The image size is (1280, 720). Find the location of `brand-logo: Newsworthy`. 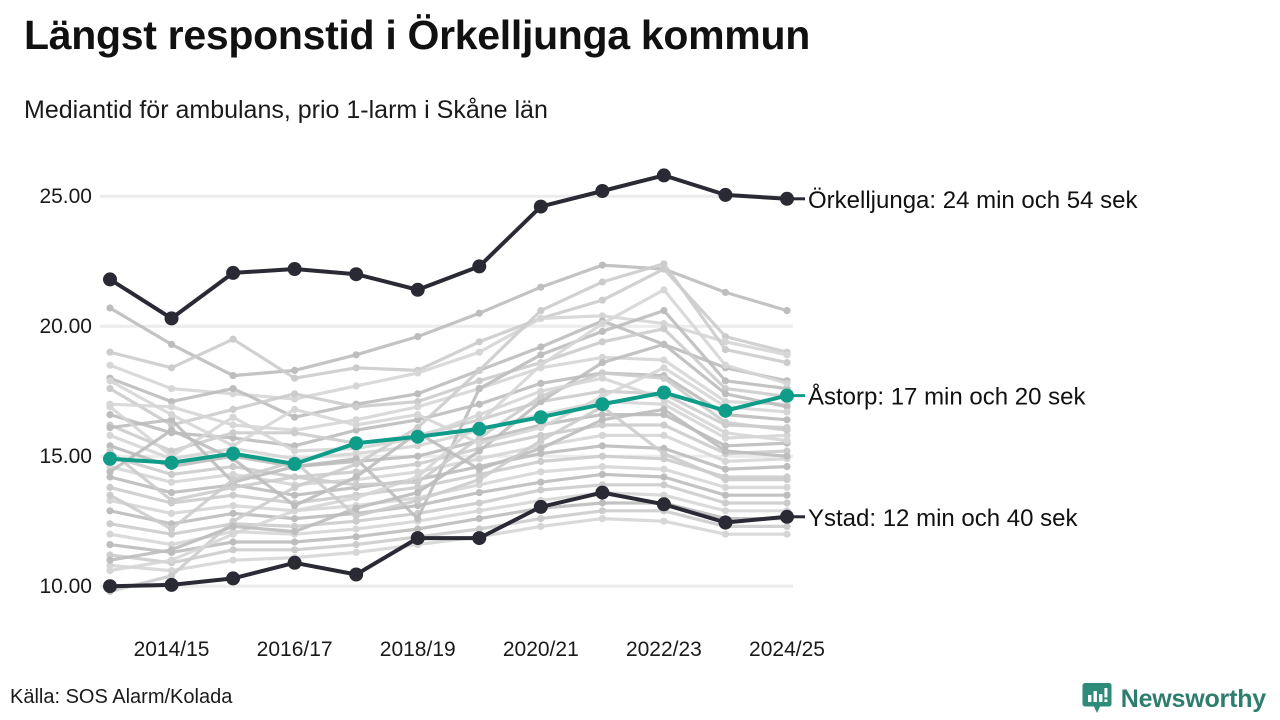

brand-logo: Newsworthy is located at coordinates (1174, 699).